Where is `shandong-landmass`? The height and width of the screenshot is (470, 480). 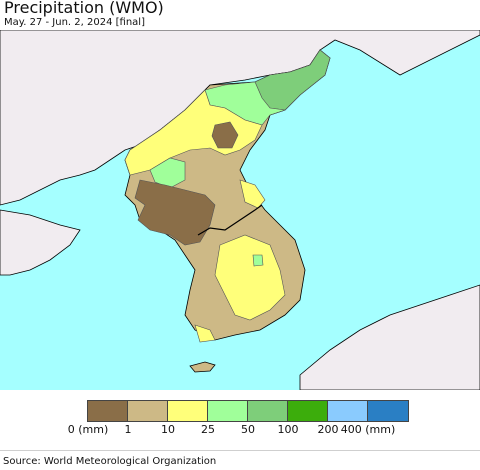 shandong-landmass is located at coordinates (40, 242).